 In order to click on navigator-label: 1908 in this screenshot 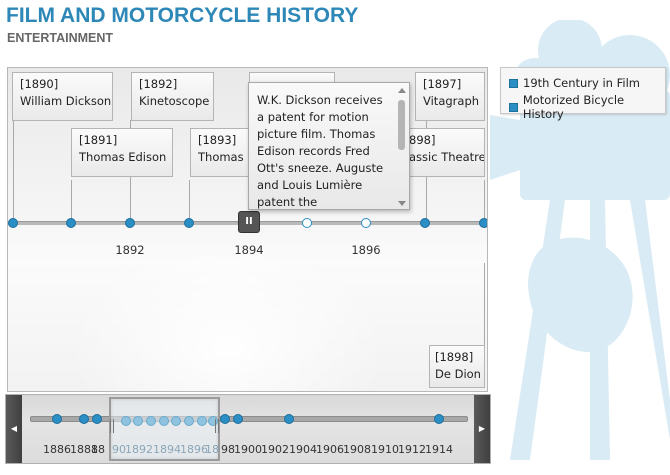, I will do `click(357, 449)`.